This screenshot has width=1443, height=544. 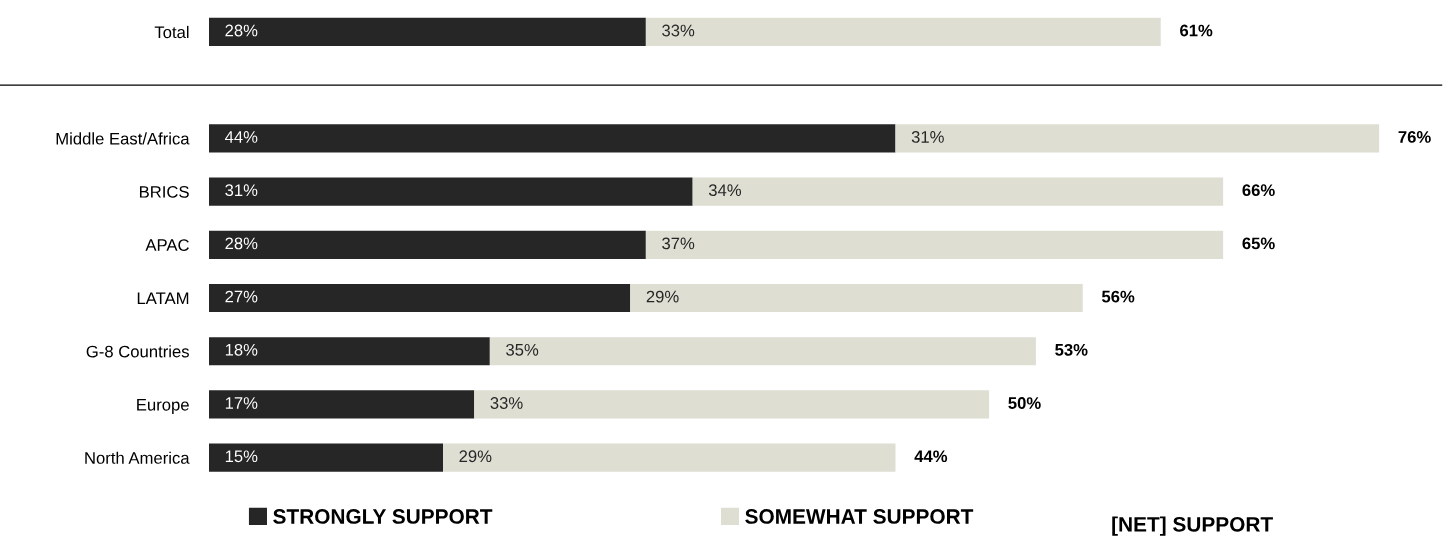 What do you see at coordinates (167, 245) in the screenshot?
I see `y-tick-label: APAC` at bounding box center [167, 245].